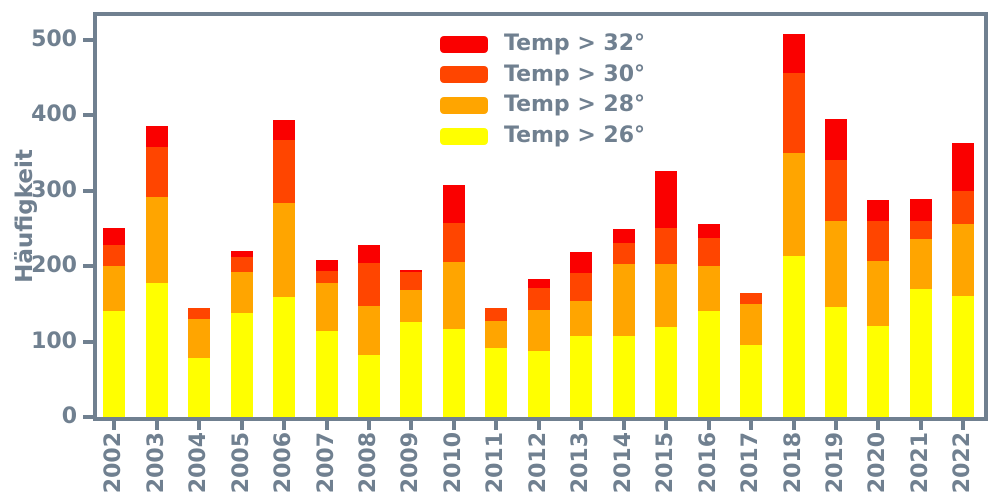  Describe the element at coordinates (284, 129) in the screenshot. I see `bar-segment-2006` at that location.